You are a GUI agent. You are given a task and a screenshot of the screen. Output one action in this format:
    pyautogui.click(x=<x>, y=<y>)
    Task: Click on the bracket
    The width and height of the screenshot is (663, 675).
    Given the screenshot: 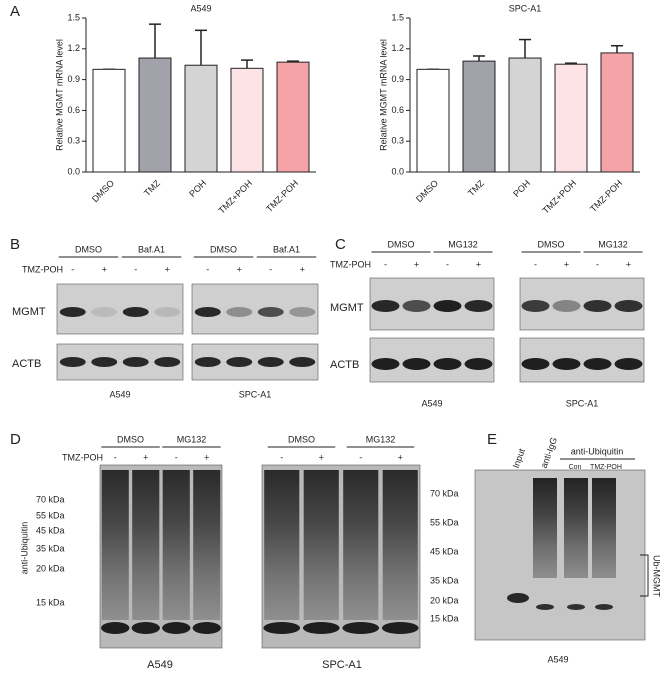 What is the action you would take?
    pyautogui.click(x=644, y=575)
    